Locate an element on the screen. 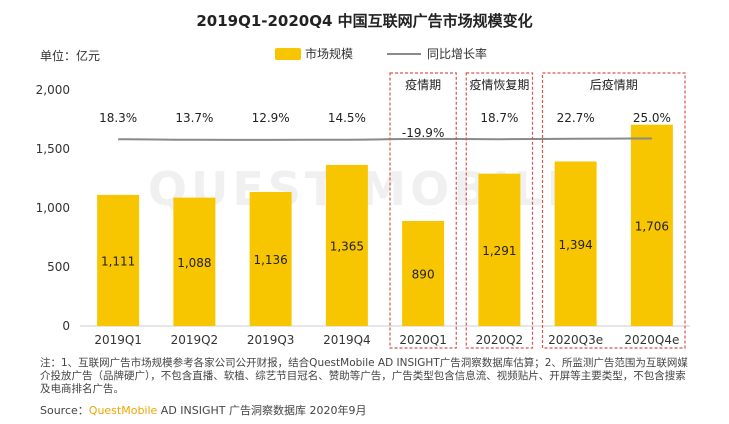 The width and height of the screenshot is (729, 424). growth-rate-line is located at coordinates (385, 139).